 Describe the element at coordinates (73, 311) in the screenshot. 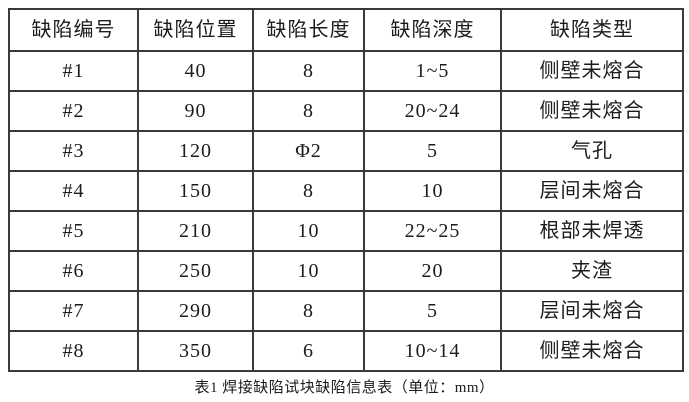

I see `cell-defect-id: #7` at that location.